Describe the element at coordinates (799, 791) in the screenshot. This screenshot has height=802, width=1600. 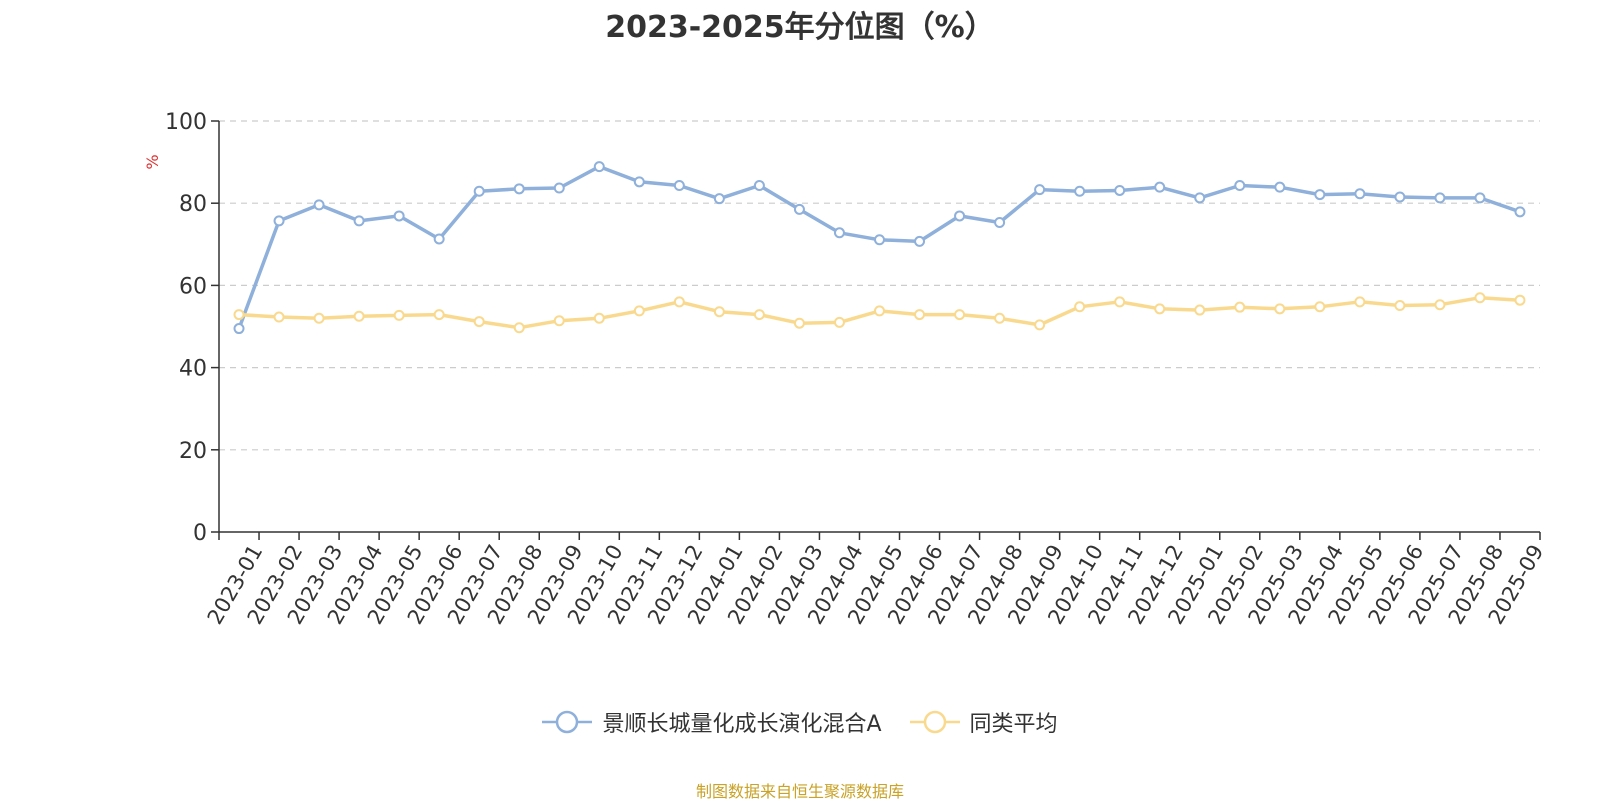
I see `source-note: 制图数据来自恒生聚源数据库` at that location.